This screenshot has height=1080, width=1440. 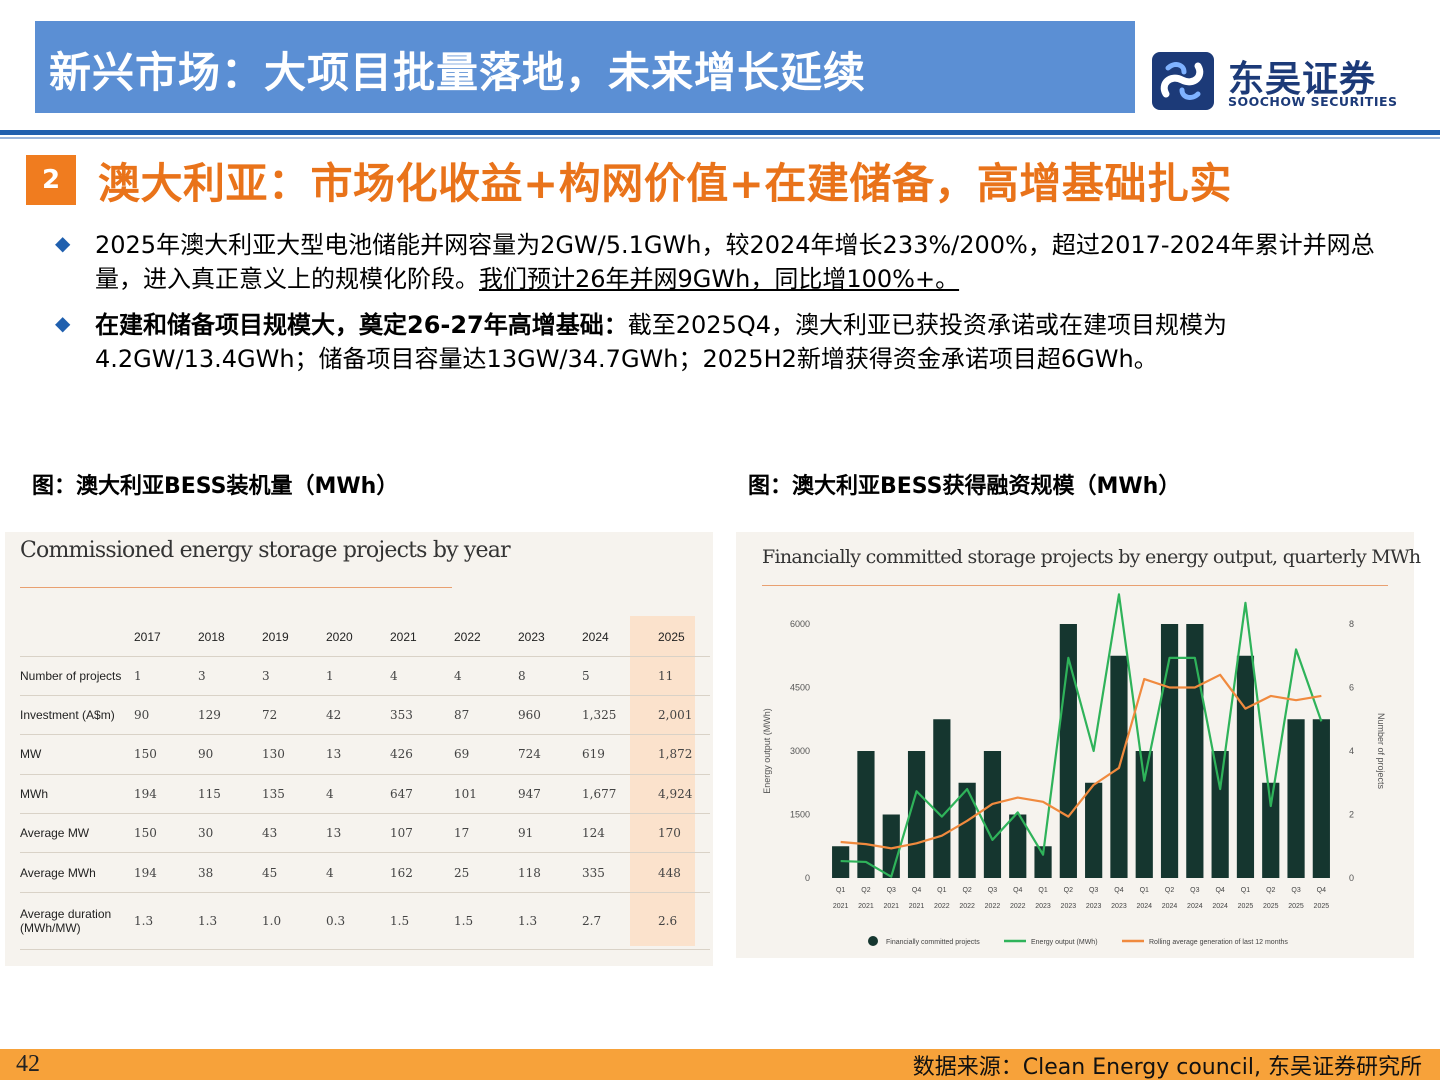 I want to click on legend-label: Energy output (MWh), so click(x=1064, y=942).